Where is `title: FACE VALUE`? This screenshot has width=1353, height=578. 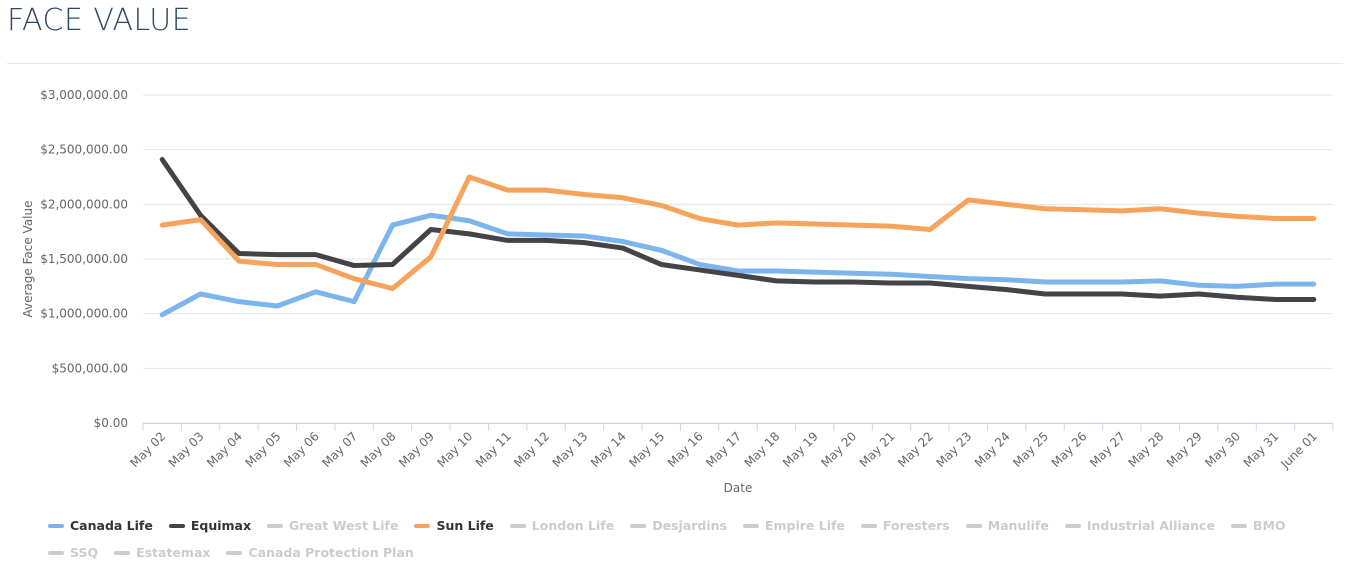 title: FACE VALUE is located at coordinates (99, 20).